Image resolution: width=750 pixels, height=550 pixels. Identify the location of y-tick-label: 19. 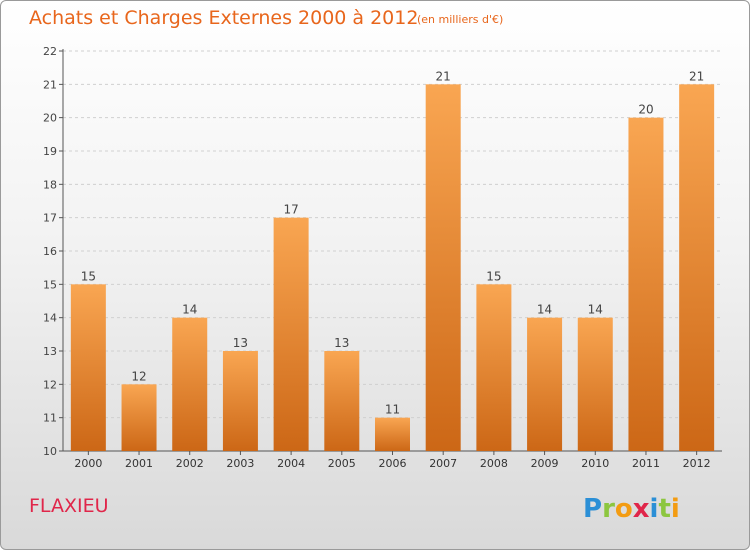
(50, 151).